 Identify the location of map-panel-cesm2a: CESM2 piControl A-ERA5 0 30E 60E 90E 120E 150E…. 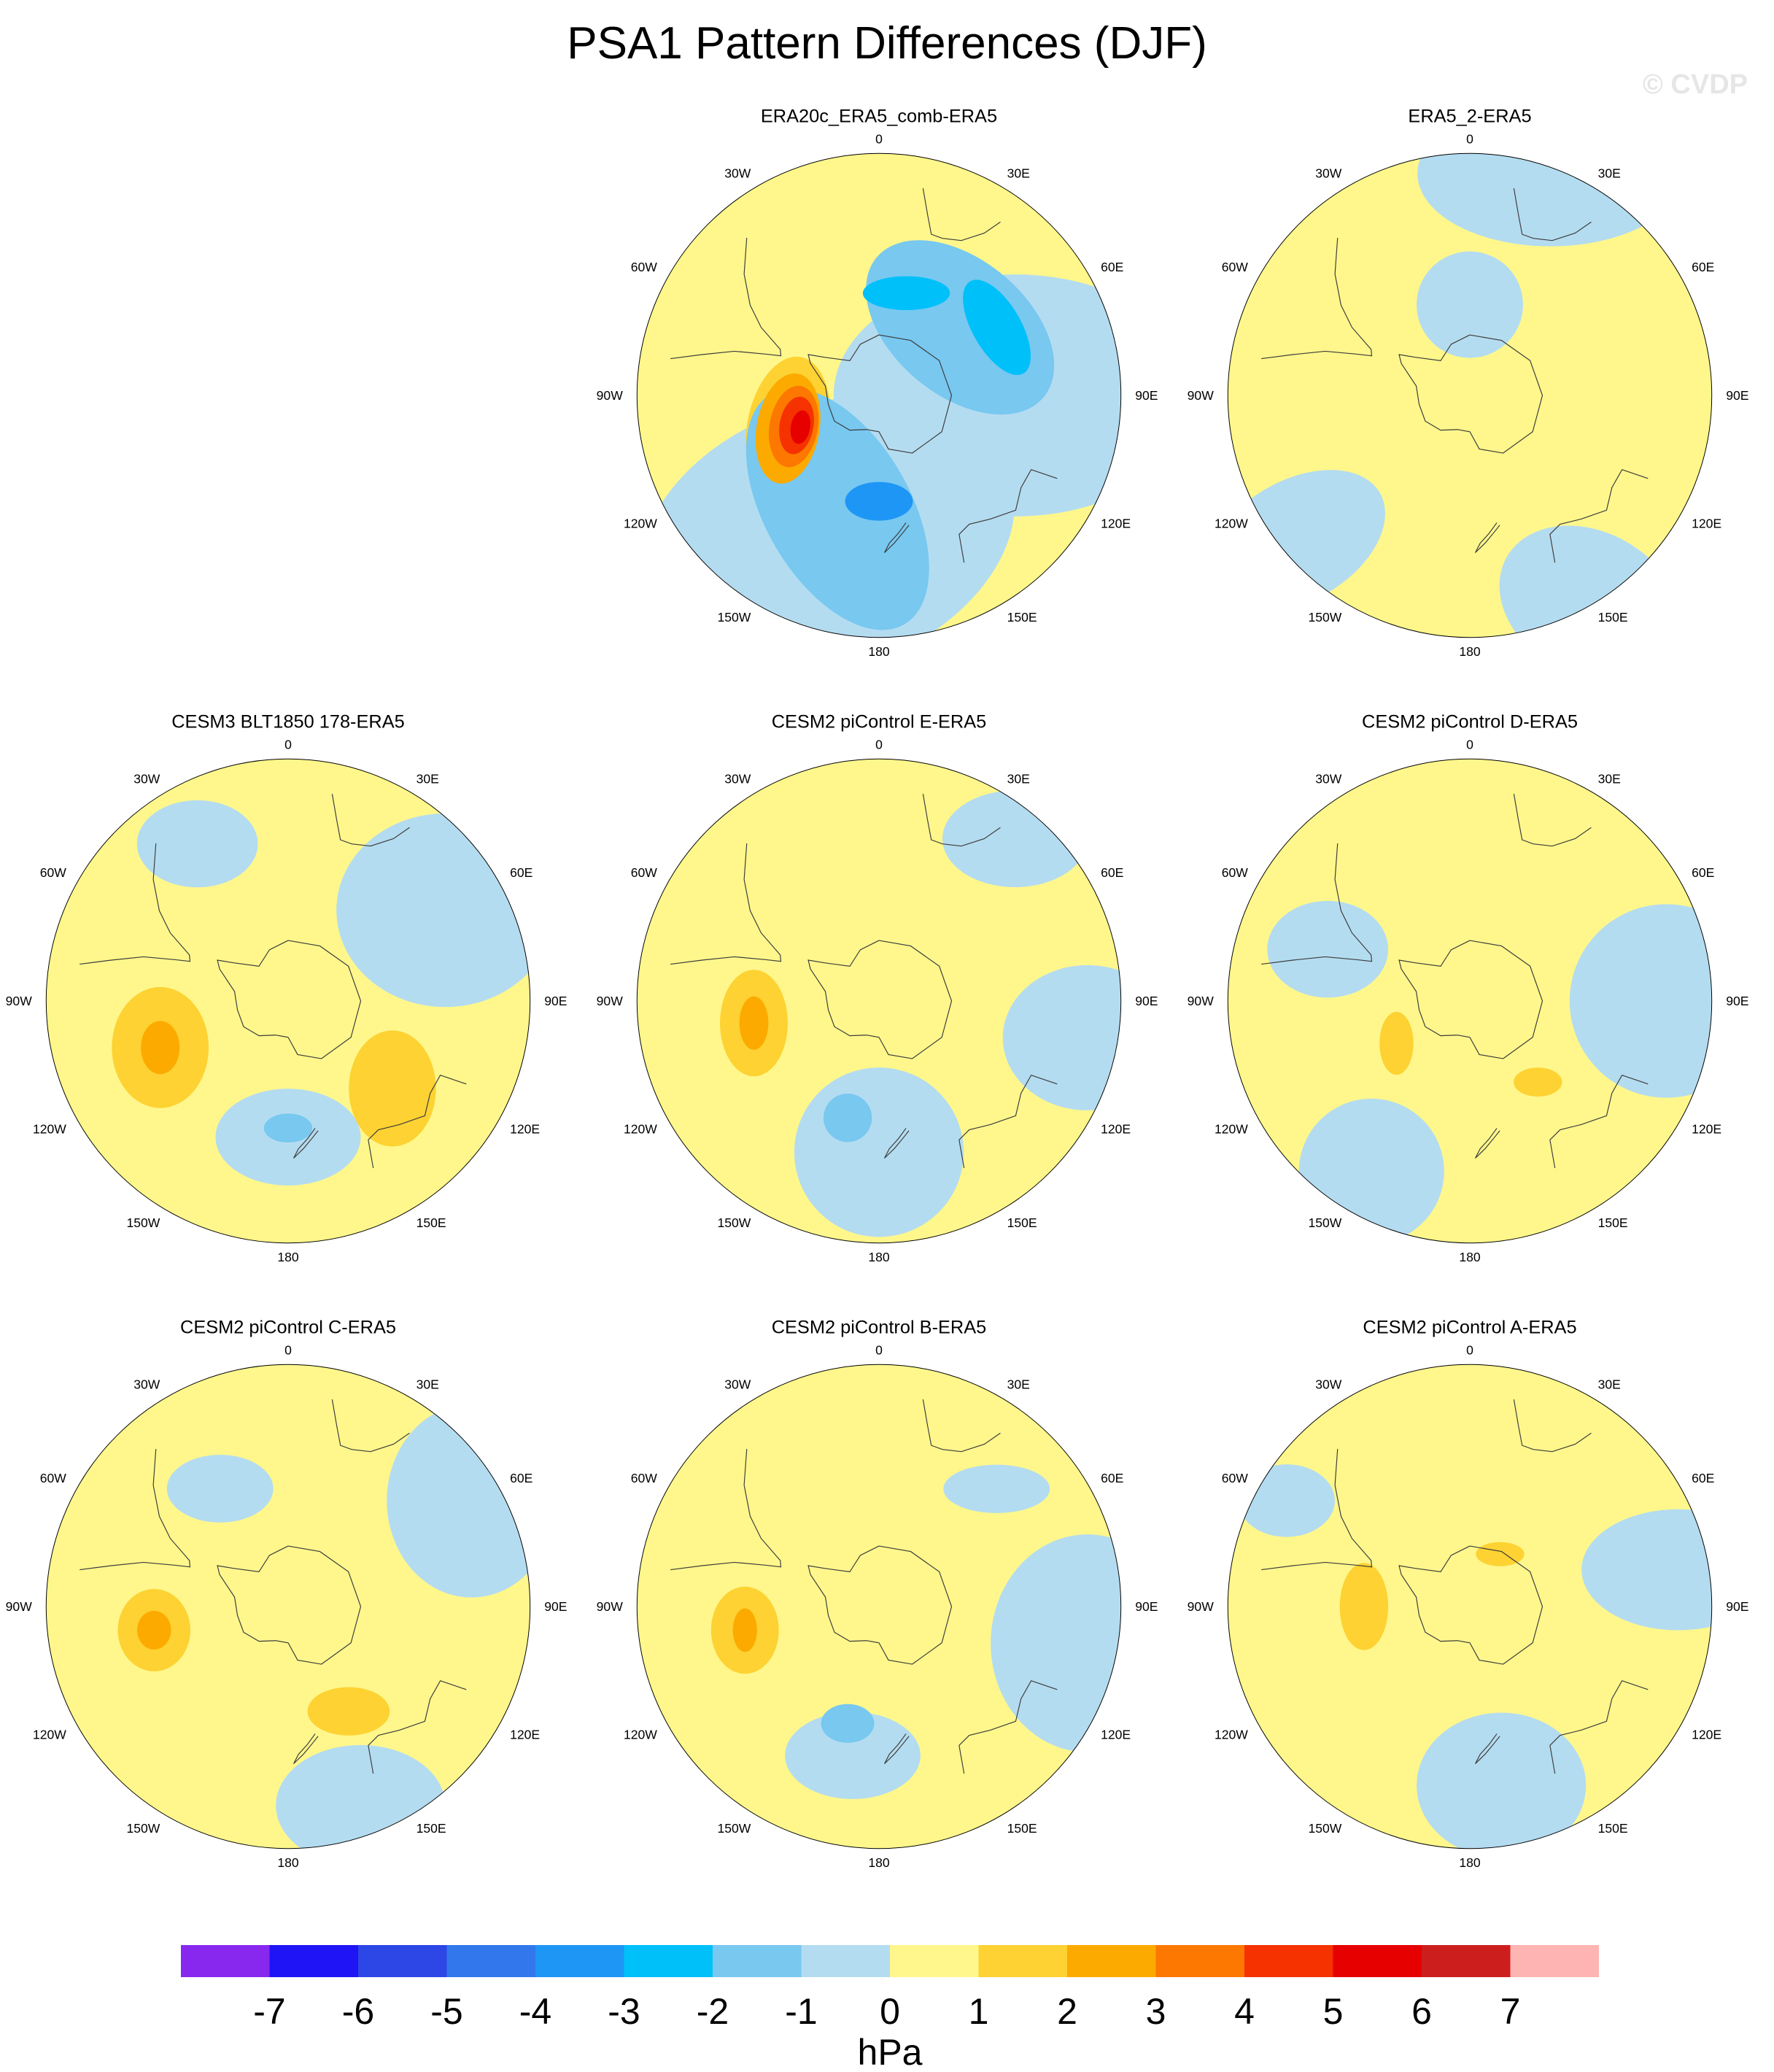
(1470, 1606).